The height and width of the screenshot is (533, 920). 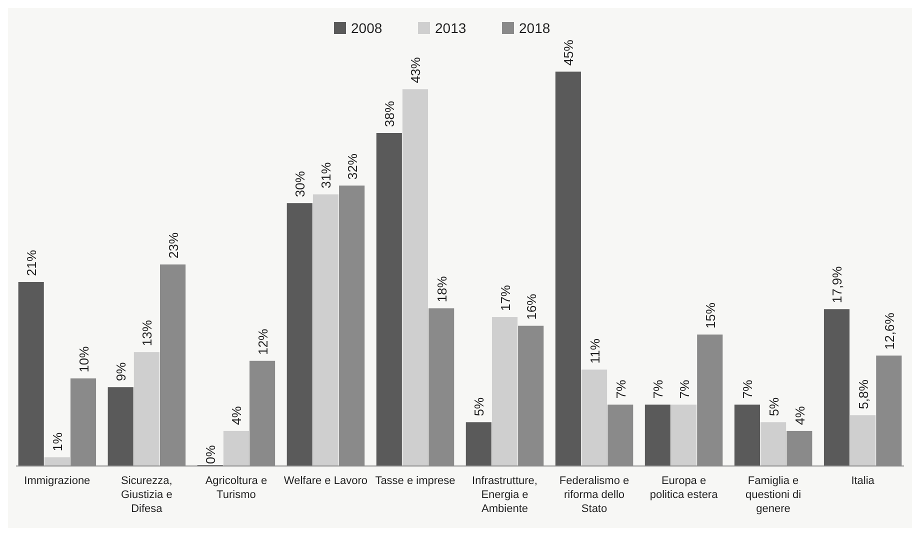 I want to click on data-label: 12%, so click(x=262, y=341).